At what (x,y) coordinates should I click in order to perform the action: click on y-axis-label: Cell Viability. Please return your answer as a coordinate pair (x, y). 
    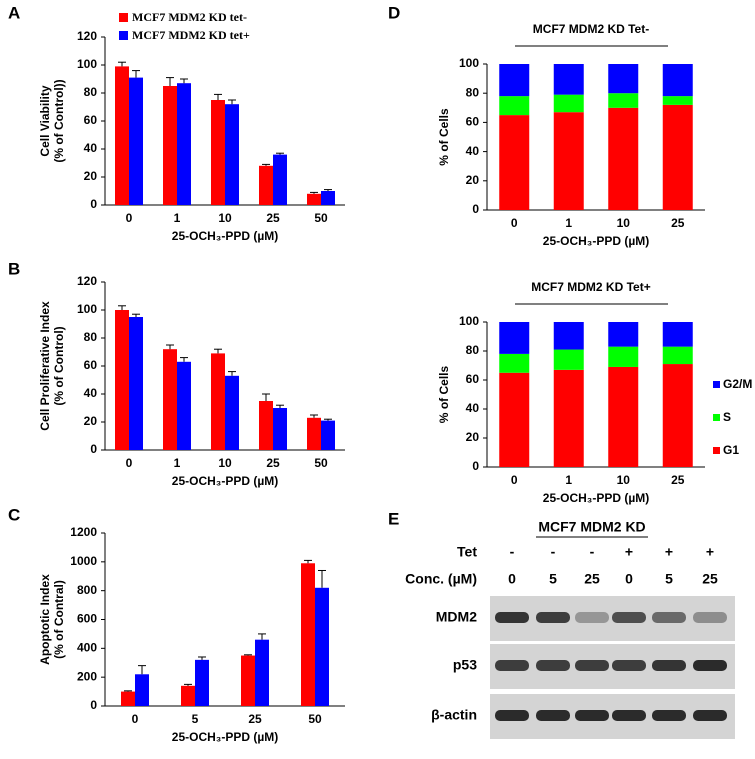
    Looking at the image, I should click on (45, 120).